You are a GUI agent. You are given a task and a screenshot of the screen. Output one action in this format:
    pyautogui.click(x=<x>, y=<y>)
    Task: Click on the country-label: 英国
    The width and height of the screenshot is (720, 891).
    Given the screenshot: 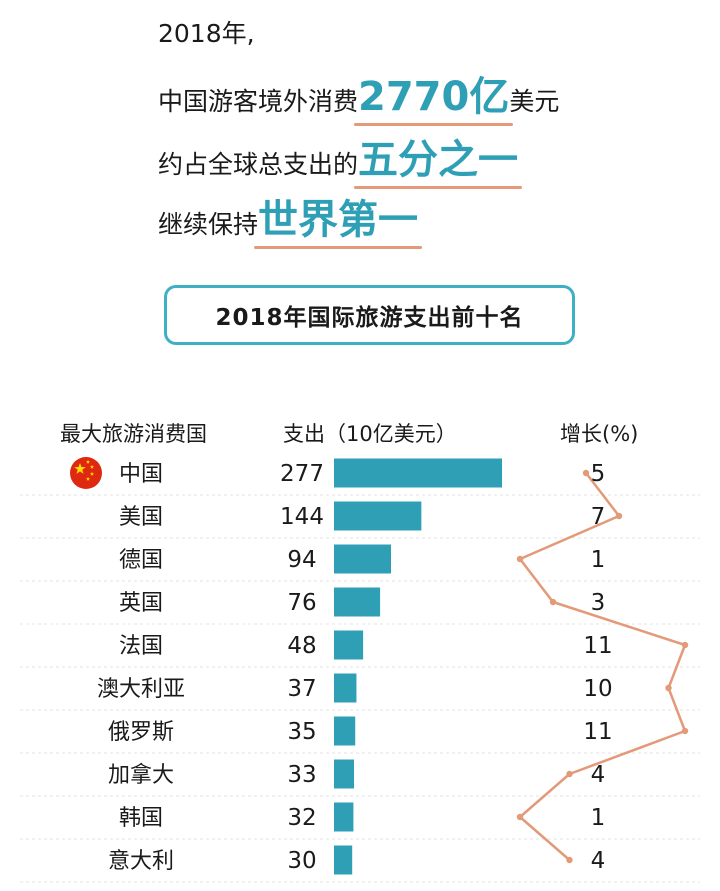 What is the action you would take?
    pyautogui.click(x=141, y=603)
    